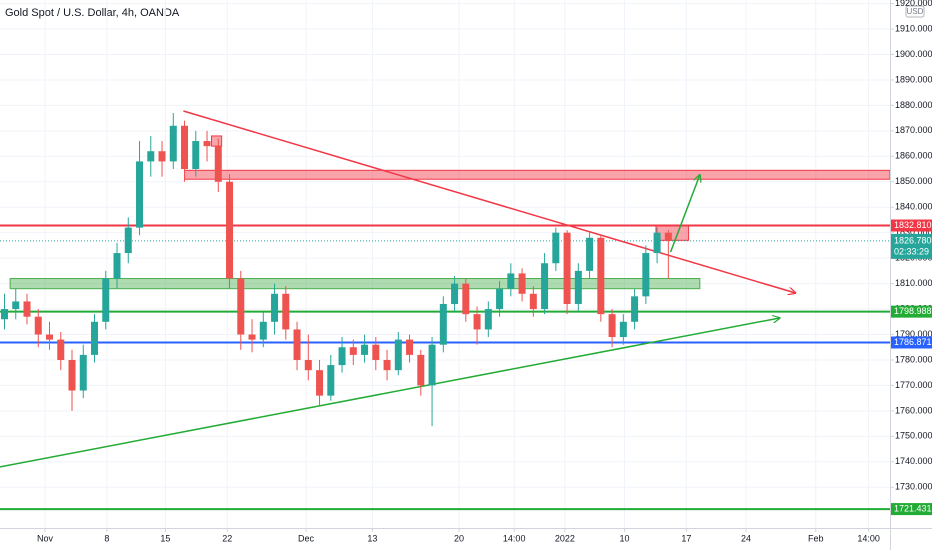 The height and width of the screenshot is (550, 932). What do you see at coordinates (816, 538) in the screenshot?
I see `x-tick-label: Feb` at bounding box center [816, 538].